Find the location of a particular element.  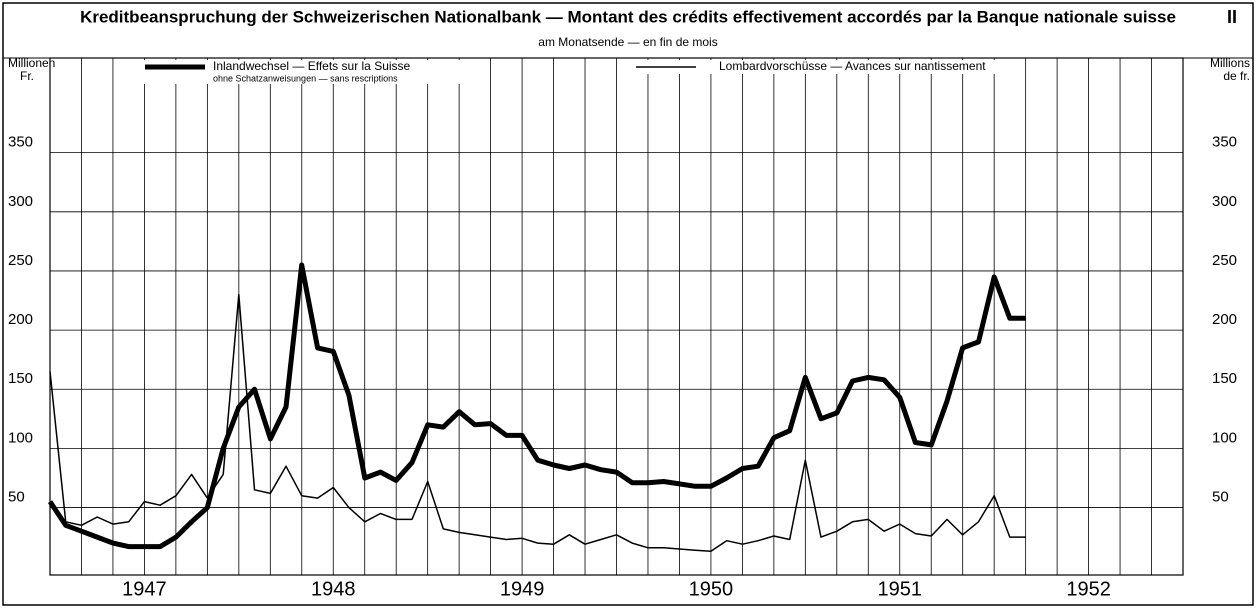

y2-tick-label: 200 is located at coordinates (1224, 319).